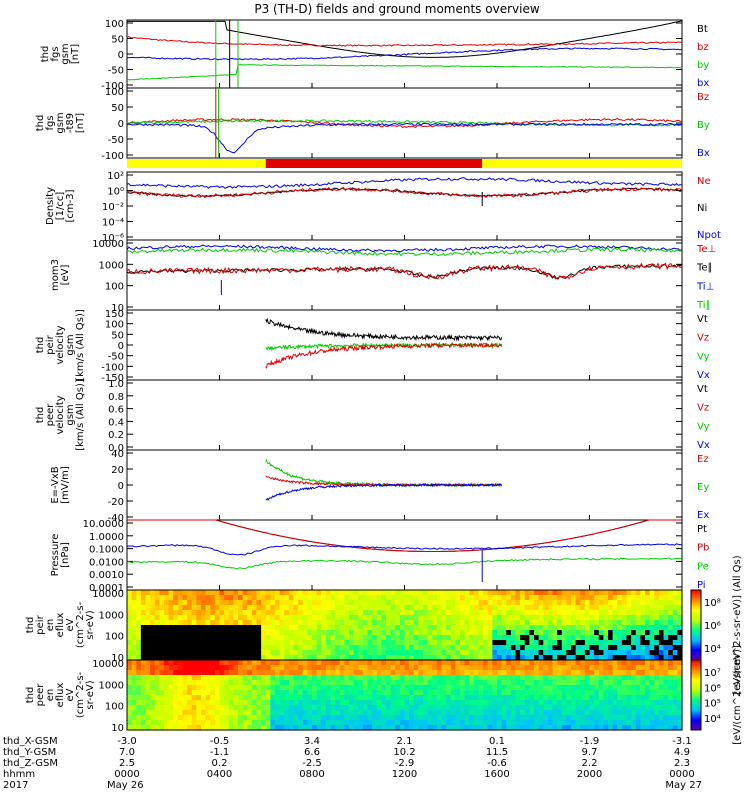 Image resolution: width=750 pixels, height=800 pixels. I want to click on y-tick-label: 10, so click(117, 728).